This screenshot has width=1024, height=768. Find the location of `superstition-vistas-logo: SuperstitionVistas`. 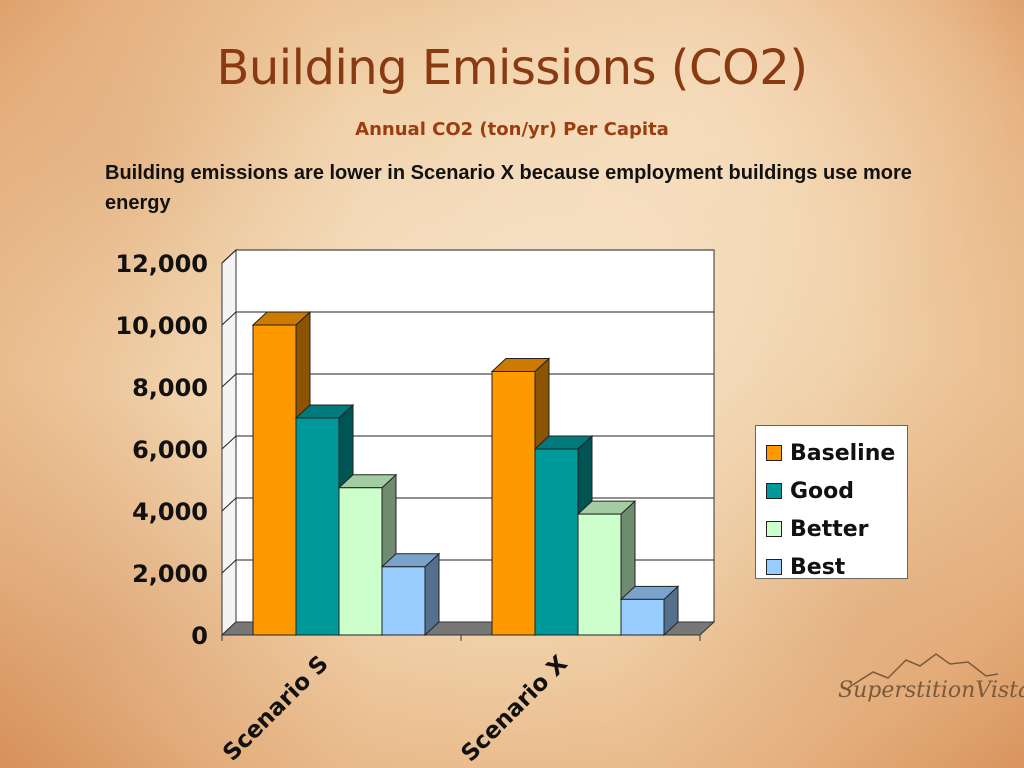

superstition-vistas-logo: SuperstitionVistas is located at coordinates (926, 685).